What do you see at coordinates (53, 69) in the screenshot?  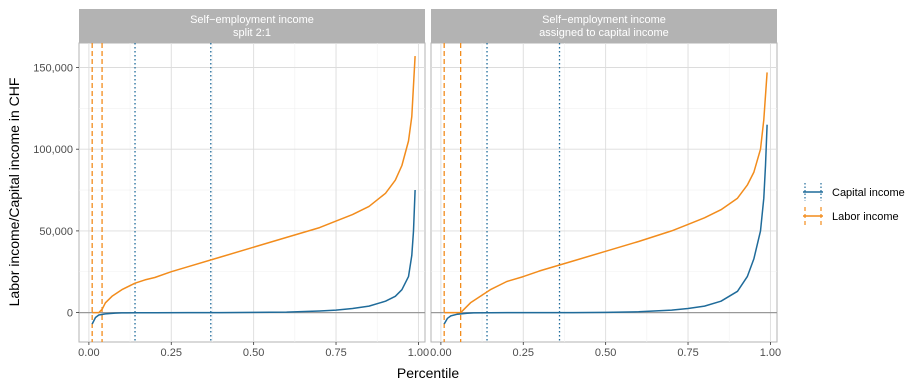 I see `y-tick-label: 150,000` at bounding box center [53, 69].